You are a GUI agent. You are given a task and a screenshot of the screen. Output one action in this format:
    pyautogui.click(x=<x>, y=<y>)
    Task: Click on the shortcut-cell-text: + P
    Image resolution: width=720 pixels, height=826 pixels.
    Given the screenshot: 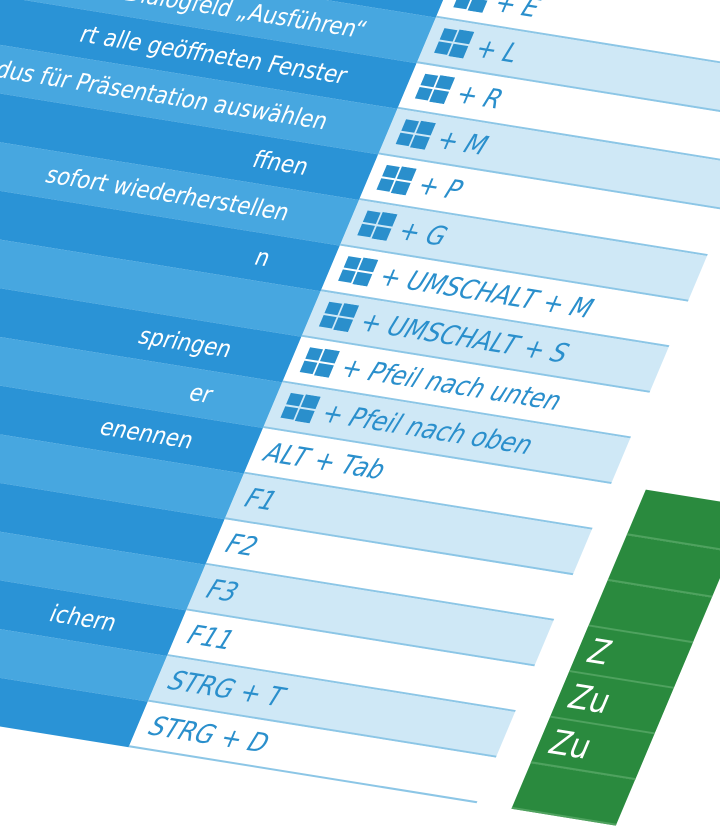 What is the action you would take?
    pyautogui.click(x=440, y=188)
    